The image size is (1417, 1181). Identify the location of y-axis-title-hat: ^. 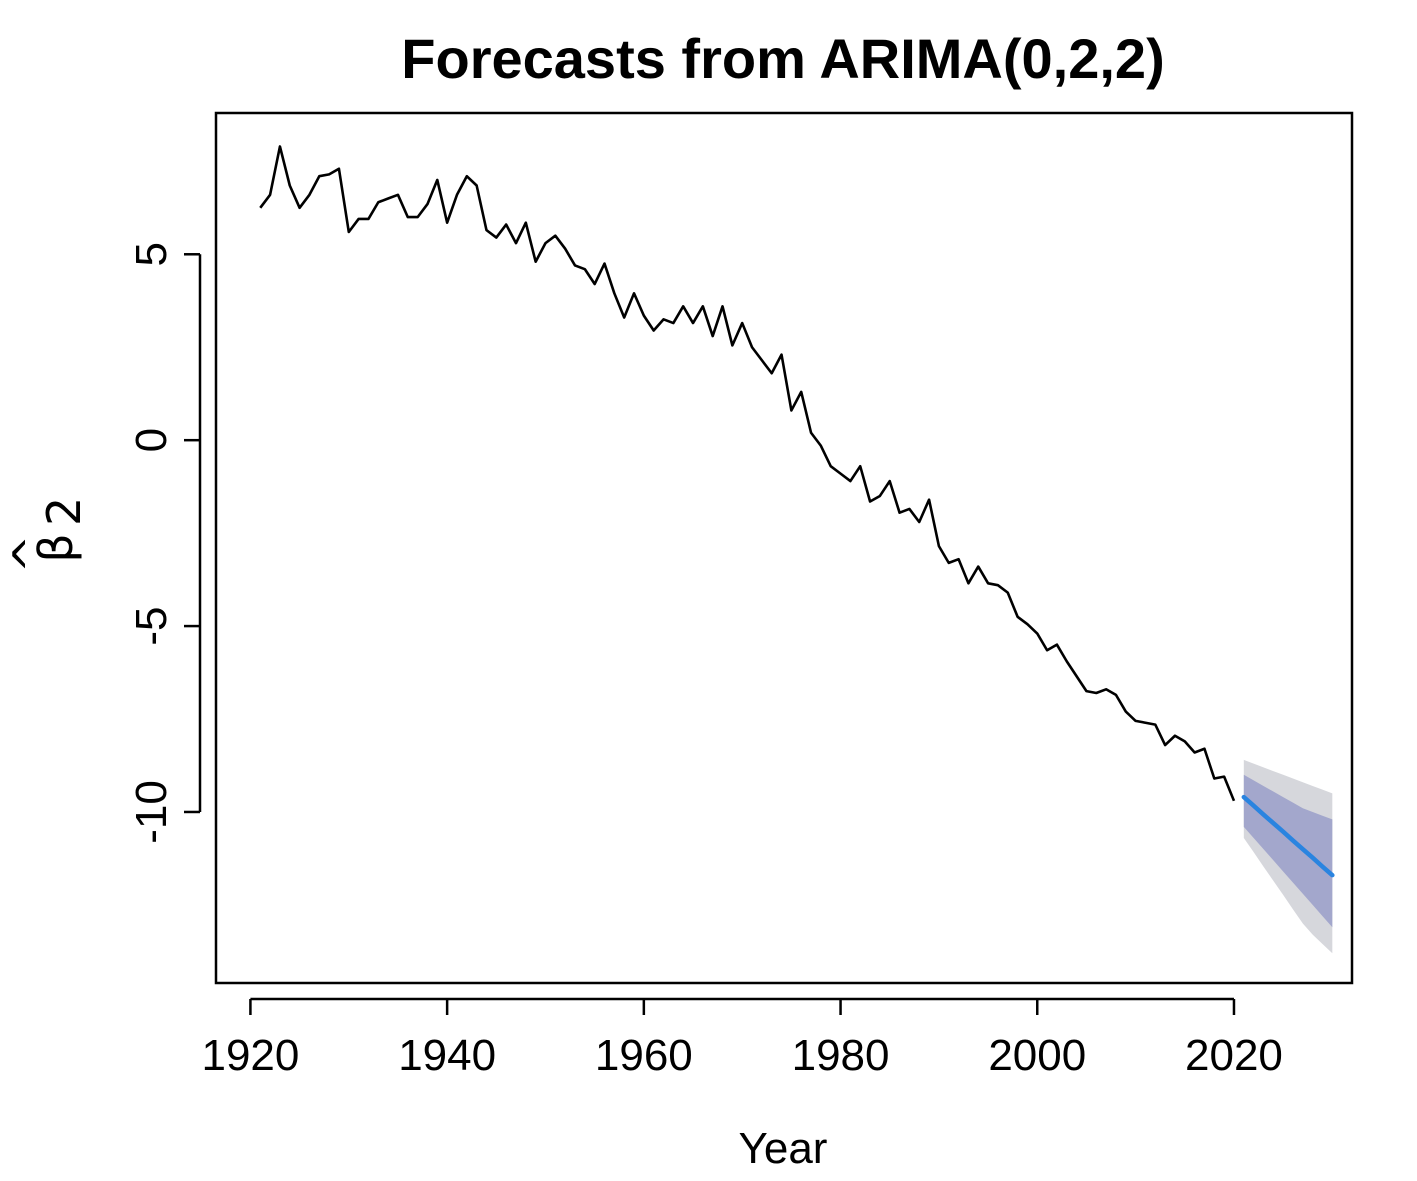
(30, 554).